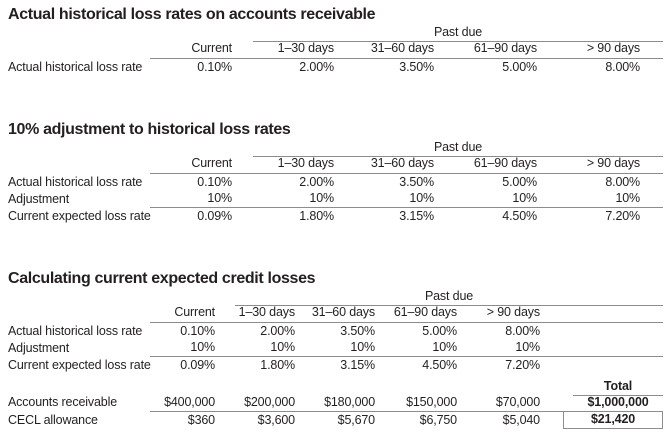 The height and width of the screenshot is (439, 665). I want to click on row-label: Accounts receivable, so click(63, 402).